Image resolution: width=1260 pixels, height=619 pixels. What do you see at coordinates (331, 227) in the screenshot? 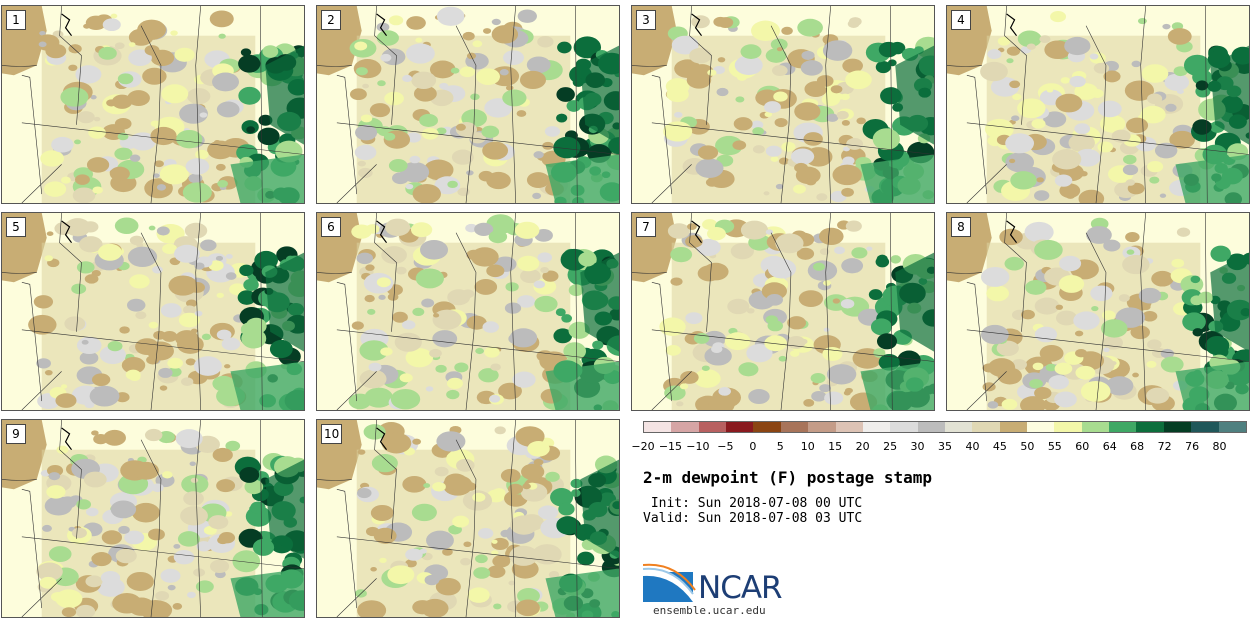
I see `member-number-label: 6` at bounding box center [331, 227].